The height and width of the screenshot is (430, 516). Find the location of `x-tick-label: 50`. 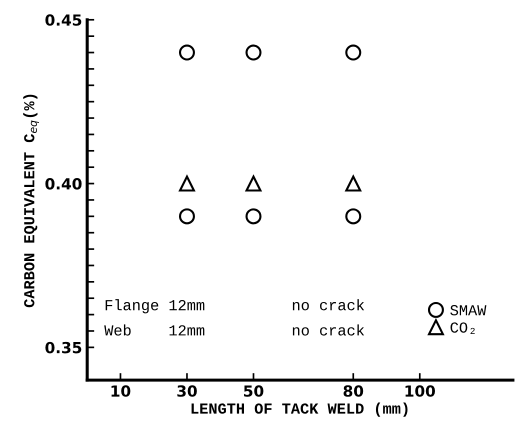

x-tick-label: 50 is located at coordinates (254, 391).